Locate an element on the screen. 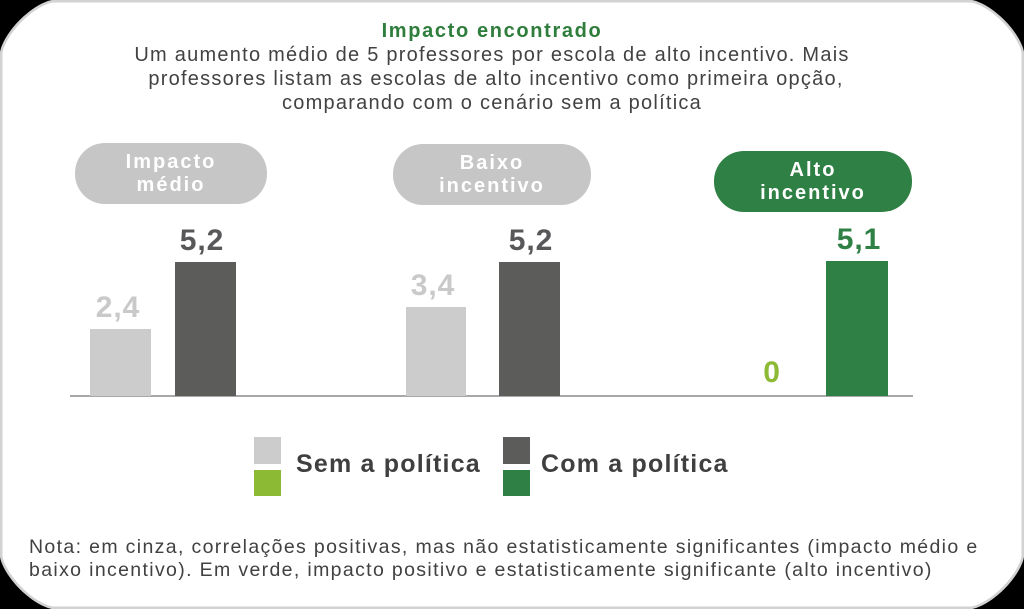 This screenshot has height=609, width=1024. x-axis-line is located at coordinates (491, 396).